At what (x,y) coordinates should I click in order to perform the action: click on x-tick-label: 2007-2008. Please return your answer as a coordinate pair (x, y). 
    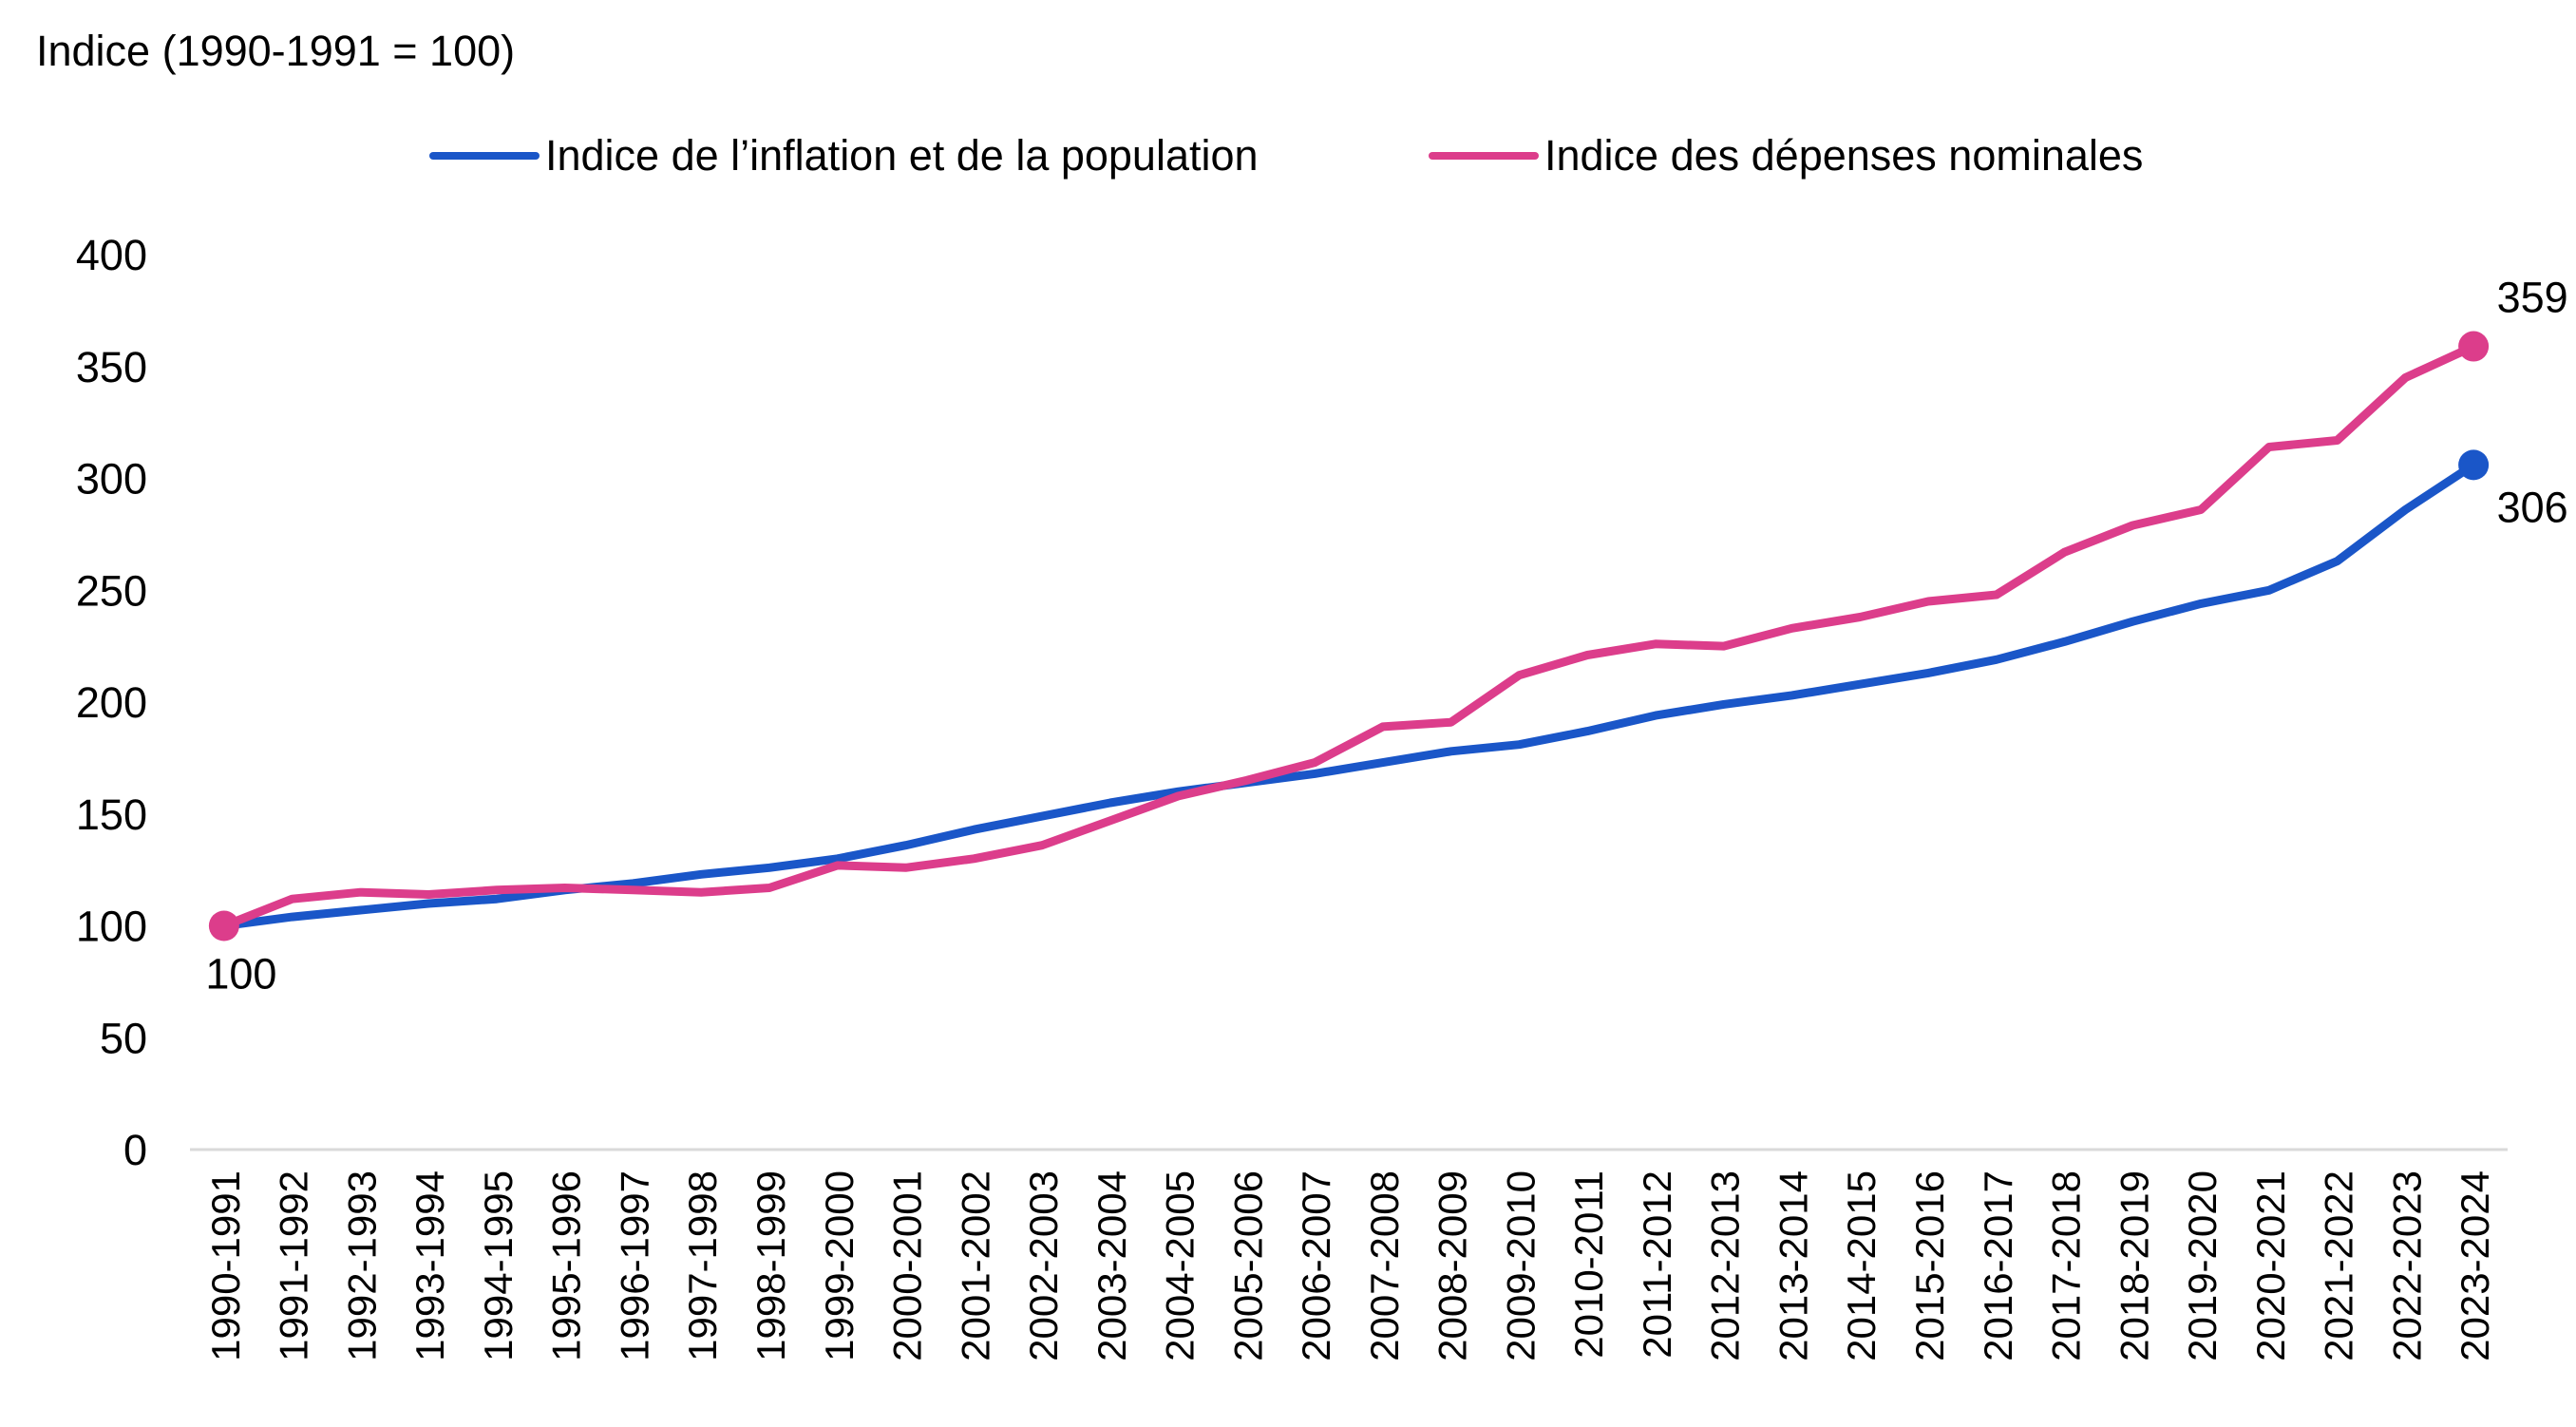
    Looking at the image, I should click on (1384, 1265).